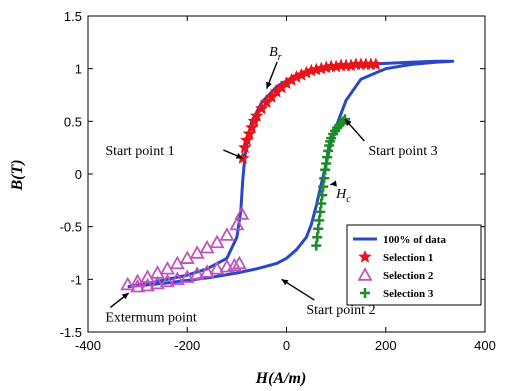 The height and width of the screenshot is (391, 510). What do you see at coordinates (298, 289) in the screenshot?
I see `annotation-arrow` at bounding box center [298, 289].